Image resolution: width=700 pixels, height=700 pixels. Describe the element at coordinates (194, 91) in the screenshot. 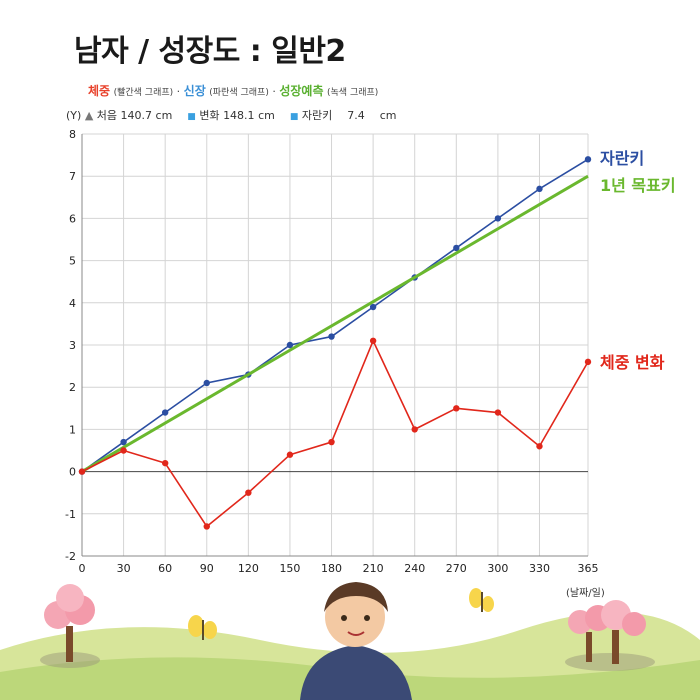

I see `legend-height-name: 신장` at that location.